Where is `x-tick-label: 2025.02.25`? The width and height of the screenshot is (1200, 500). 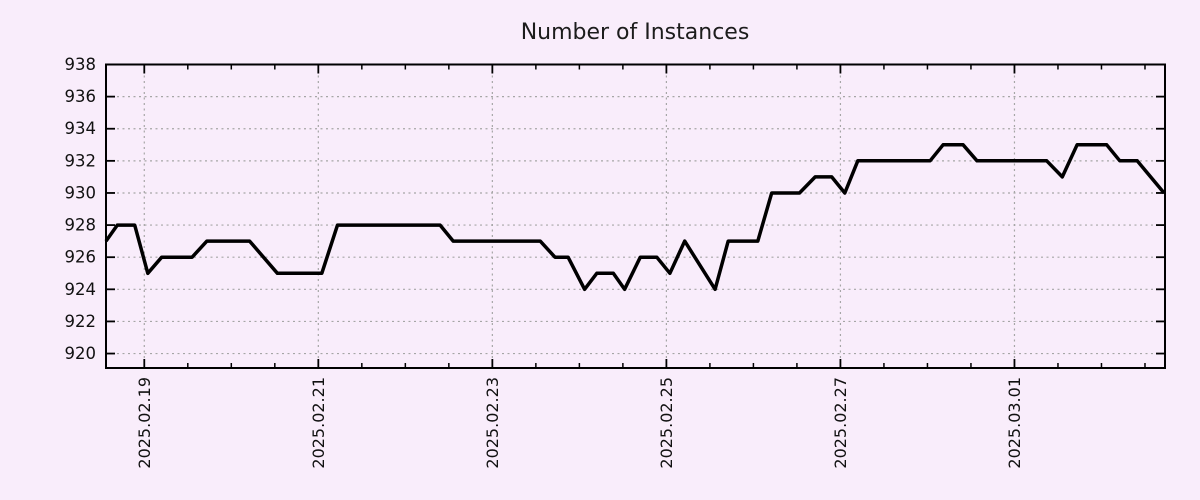
x-tick-label: 2025.02.25 is located at coordinates (666, 423).